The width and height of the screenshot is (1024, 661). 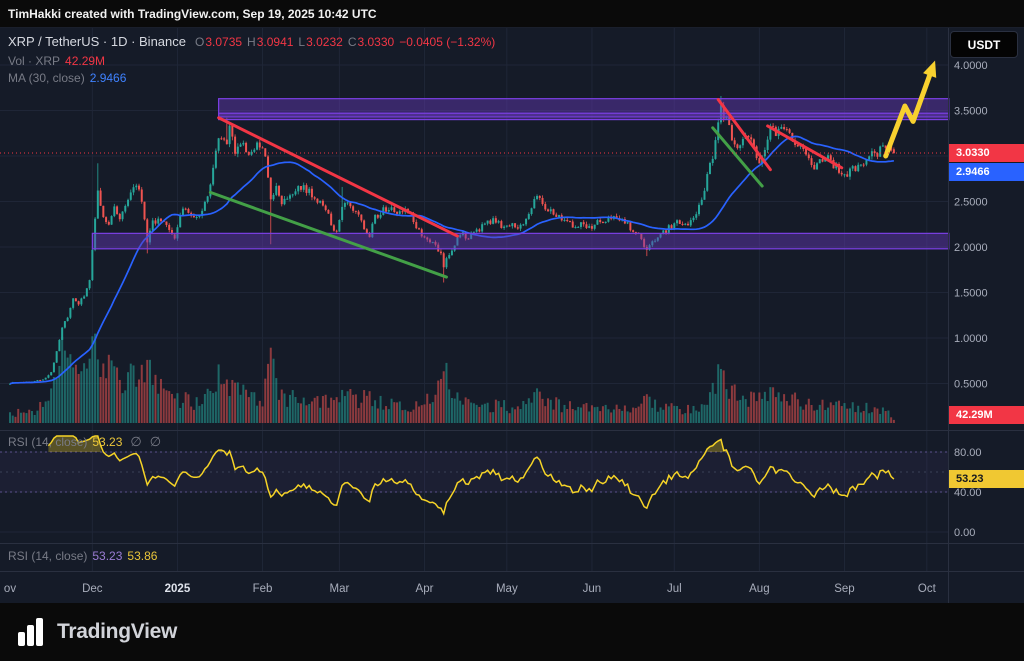 I want to click on svg-text: Sep, so click(x=844, y=589).